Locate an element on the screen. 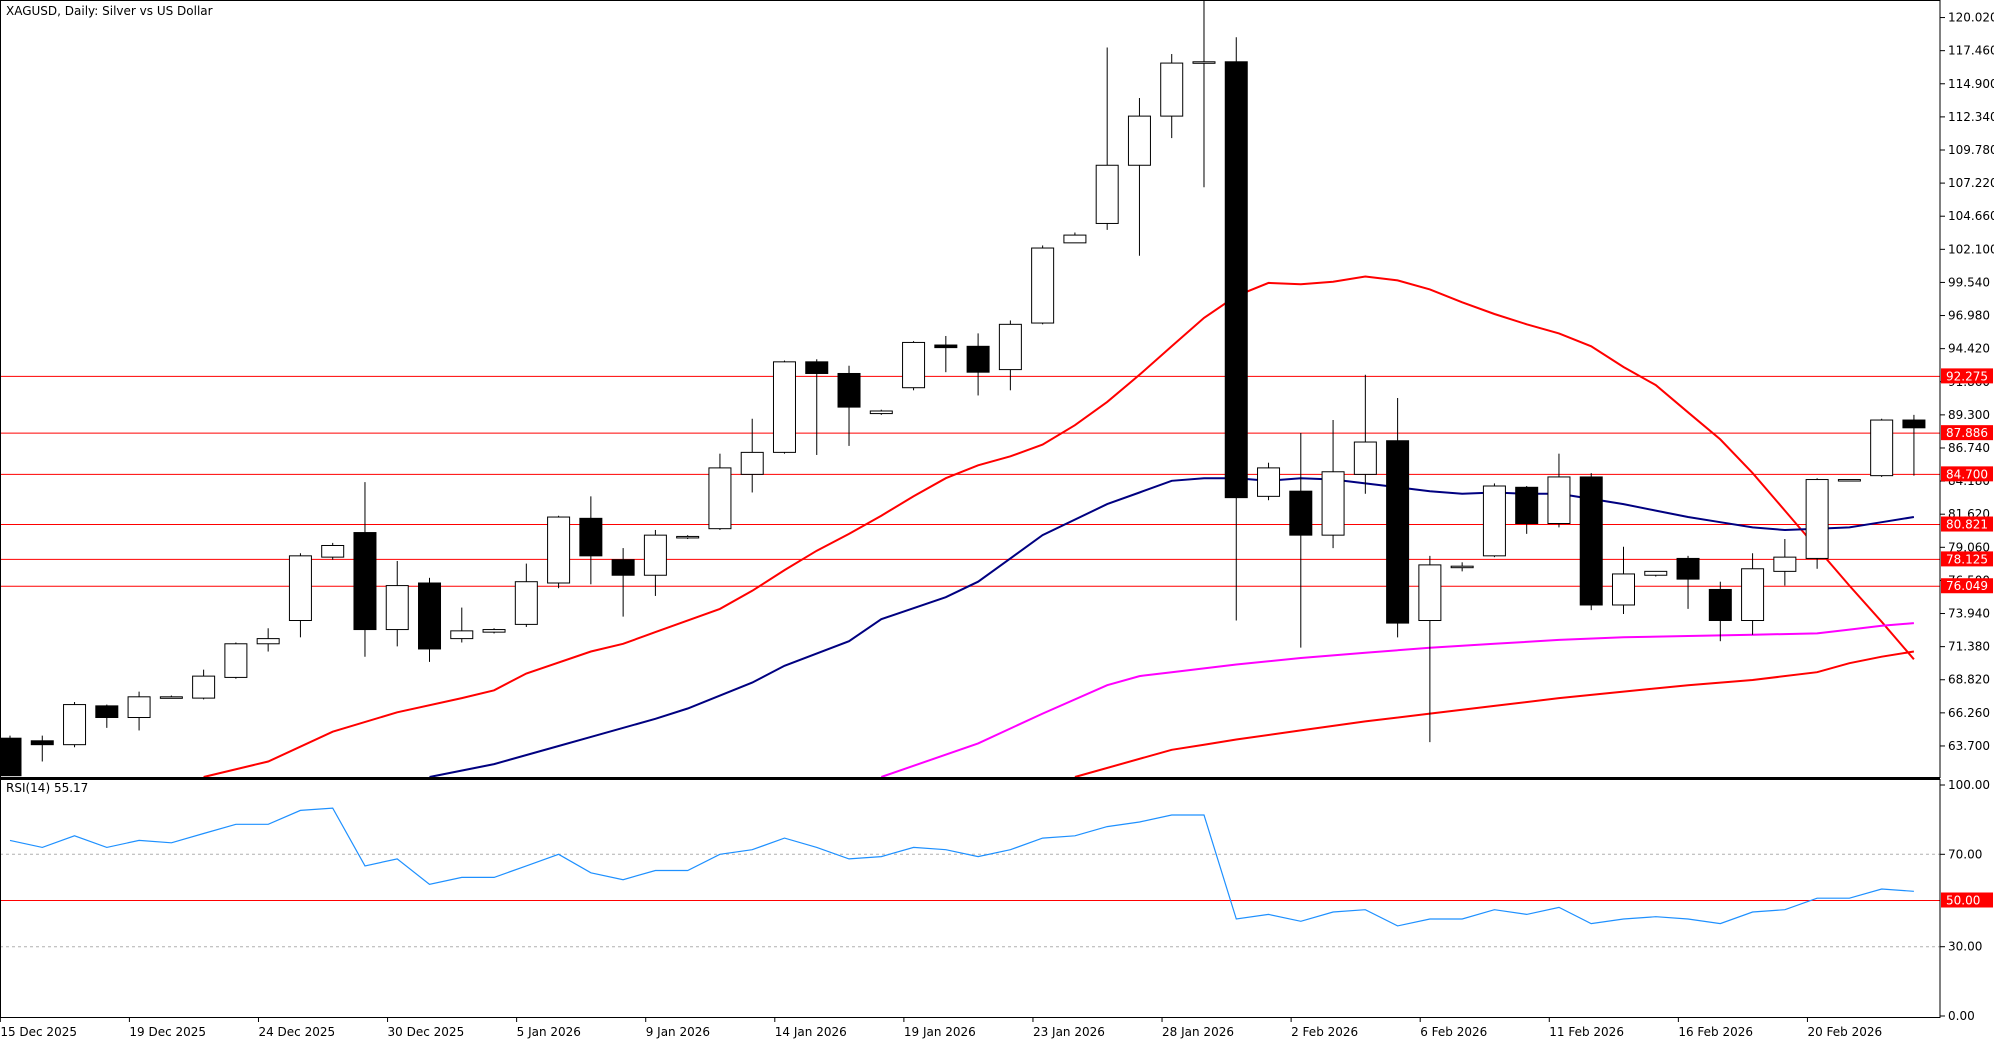  level-label: 87.886 is located at coordinates (1967, 433).